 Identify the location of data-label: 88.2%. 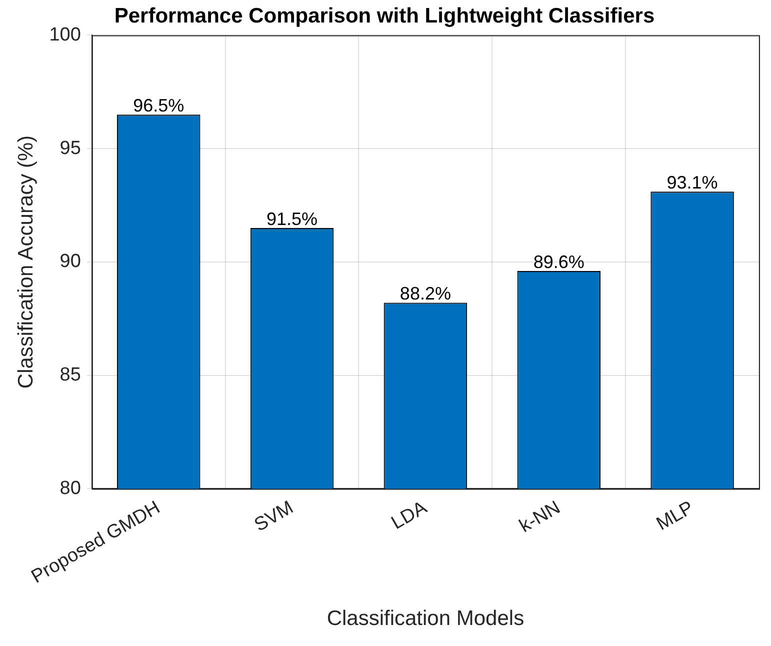
(425, 294).